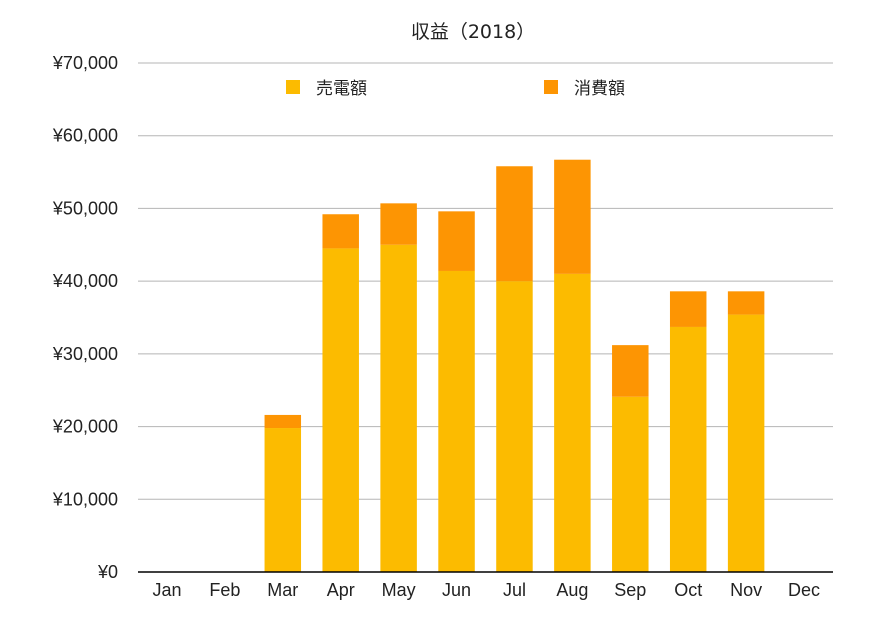 The image size is (873, 629). I want to click on y-tick-label: ¥60,000, so click(85, 136).